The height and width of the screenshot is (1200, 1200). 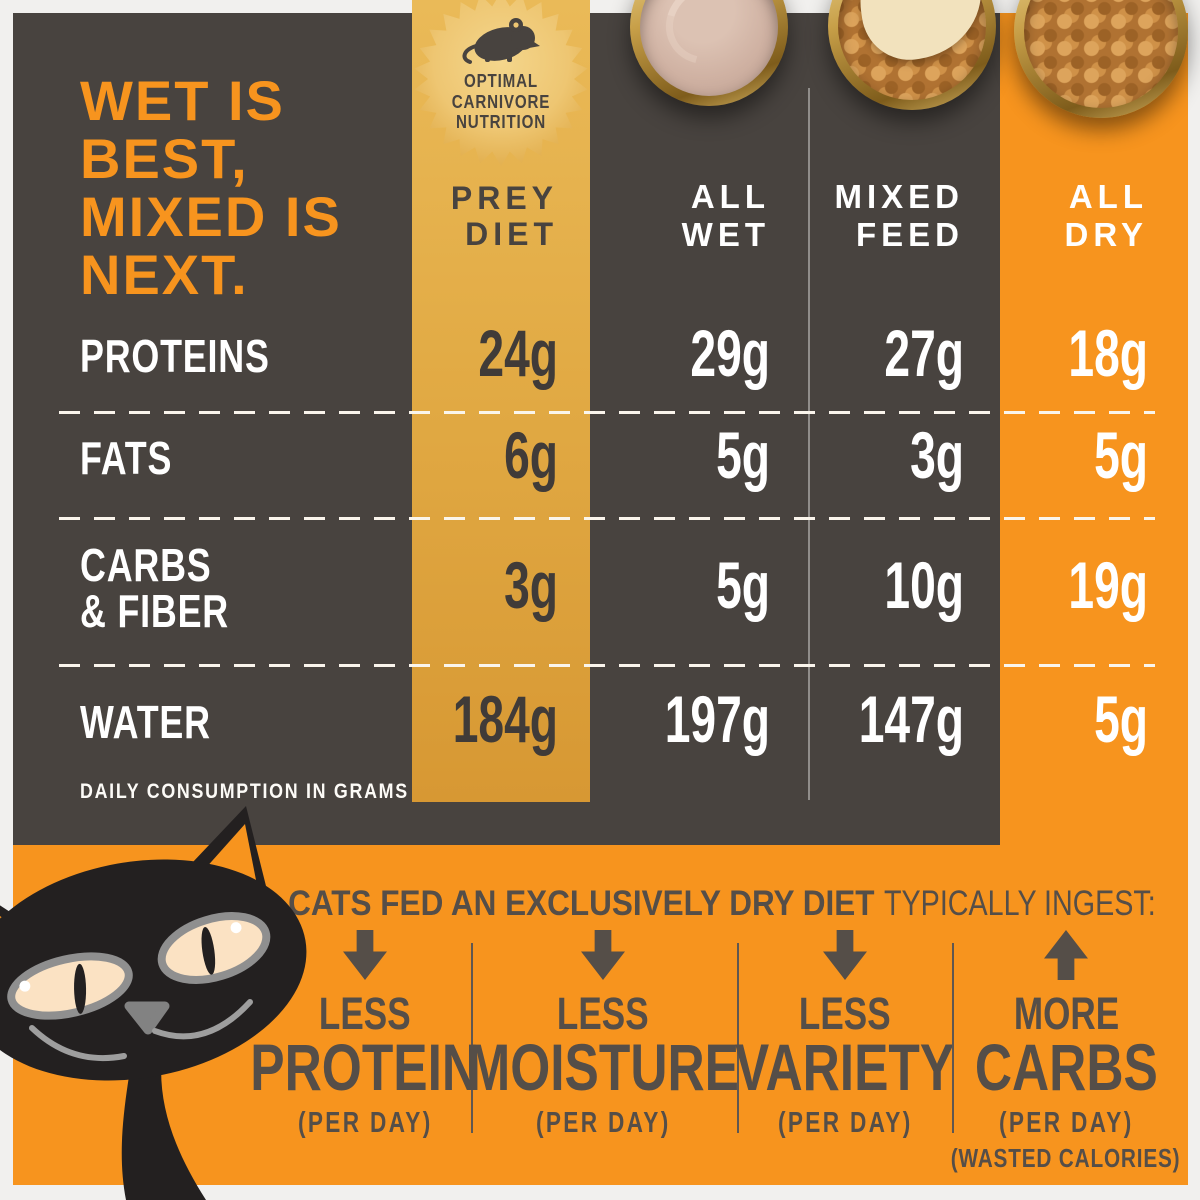 I want to click on badge-line-2: CARNIVORE, so click(x=501, y=101).